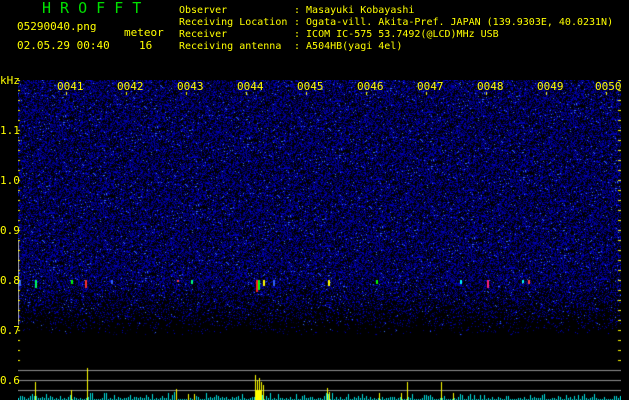  Describe the element at coordinates (144, 32) in the screenshot. I see `meteor-label: meteor` at that location.